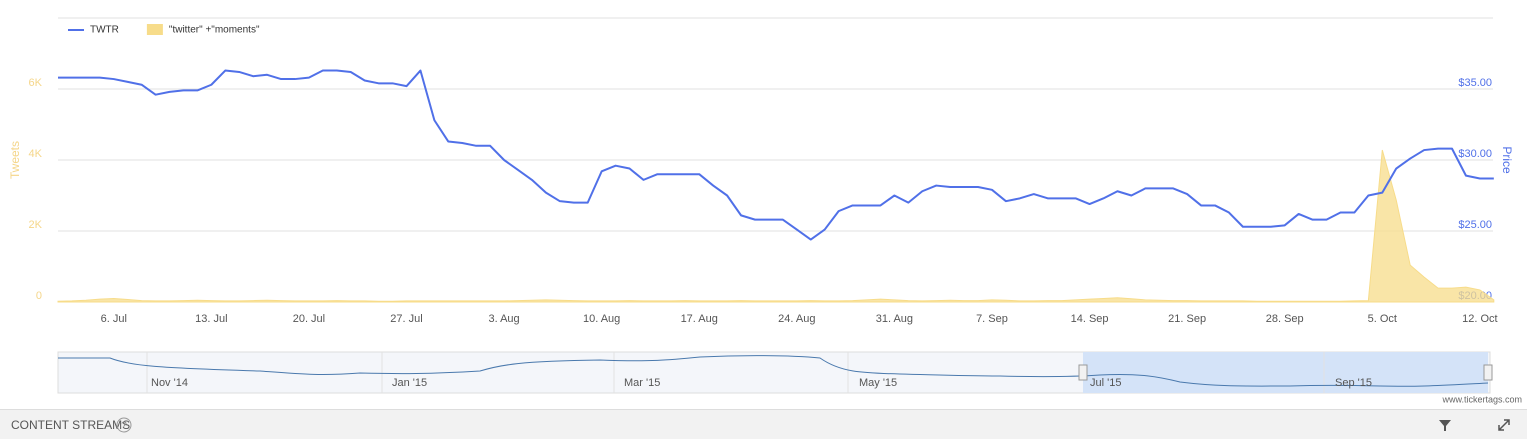 The height and width of the screenshot is (439, 1527). I want to click on navigator-label: Sep '15, so click(1353, 383).